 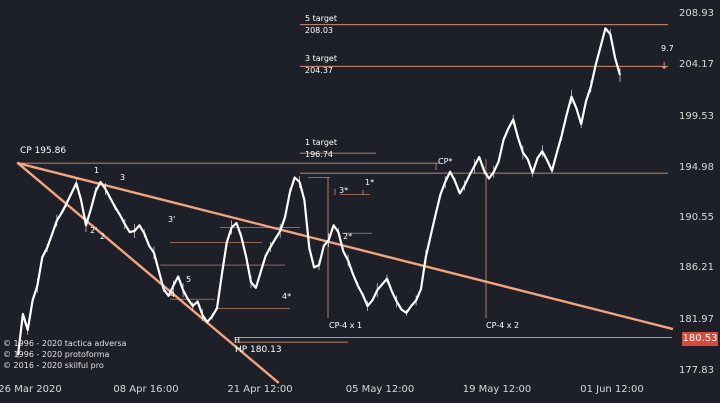 I want to click on cp-star-label: CP*, so click(x=445, y=161).